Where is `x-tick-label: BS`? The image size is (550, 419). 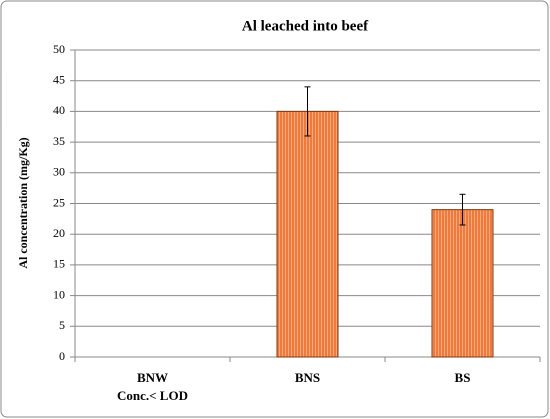
x-tick-label: BS is located at coordinates (463, 377).